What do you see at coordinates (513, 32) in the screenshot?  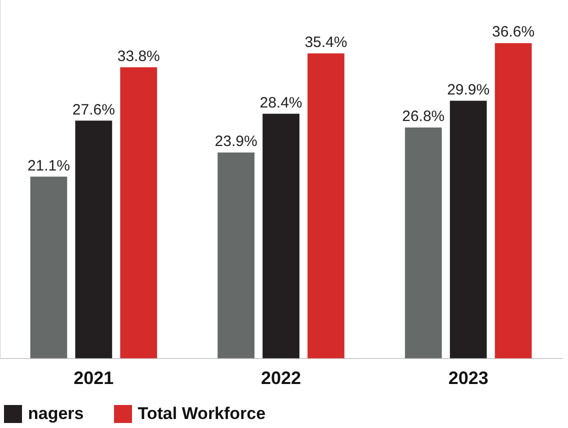 I see `data-label: 36.6%` at bounding box center [513, 32].